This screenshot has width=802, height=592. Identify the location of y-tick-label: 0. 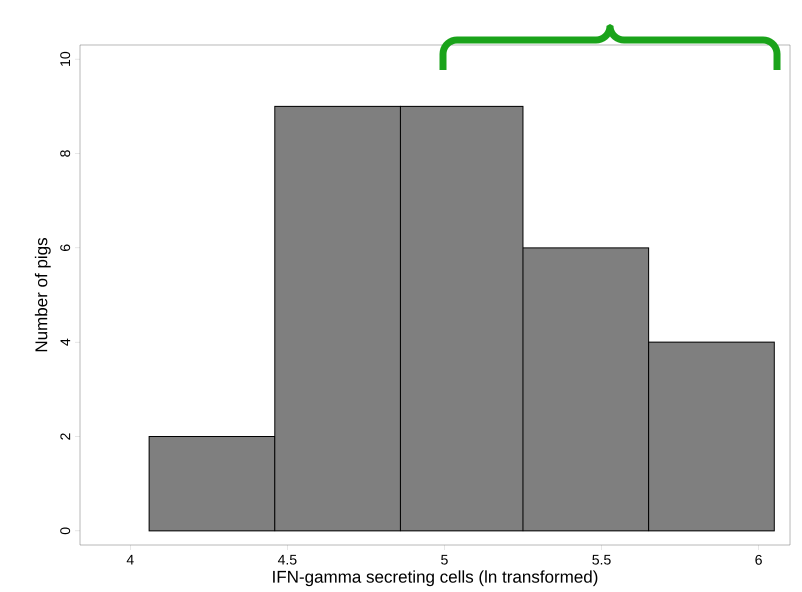
(65, 531).